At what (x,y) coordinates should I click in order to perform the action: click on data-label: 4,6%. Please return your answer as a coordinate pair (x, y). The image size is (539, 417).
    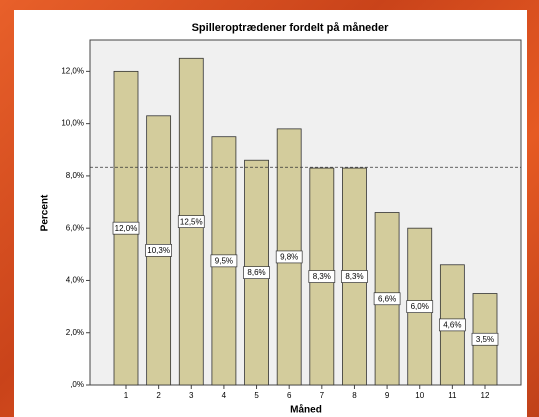
    Looking at the image, I should click on (452, 324).